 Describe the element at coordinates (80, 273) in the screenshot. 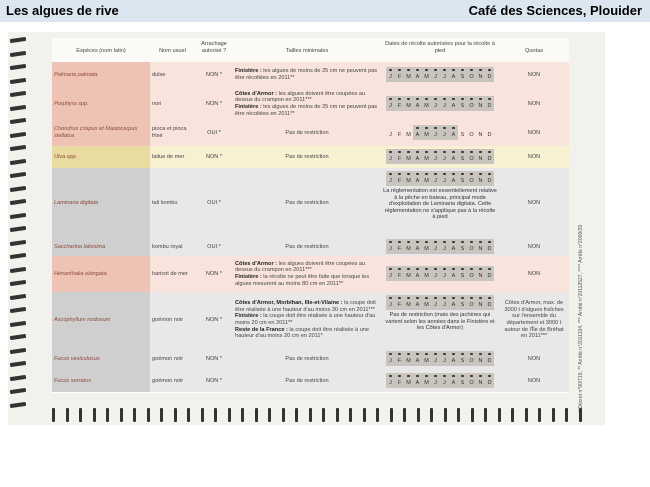

I see `species-name: Himanthalia elongata` at that location.